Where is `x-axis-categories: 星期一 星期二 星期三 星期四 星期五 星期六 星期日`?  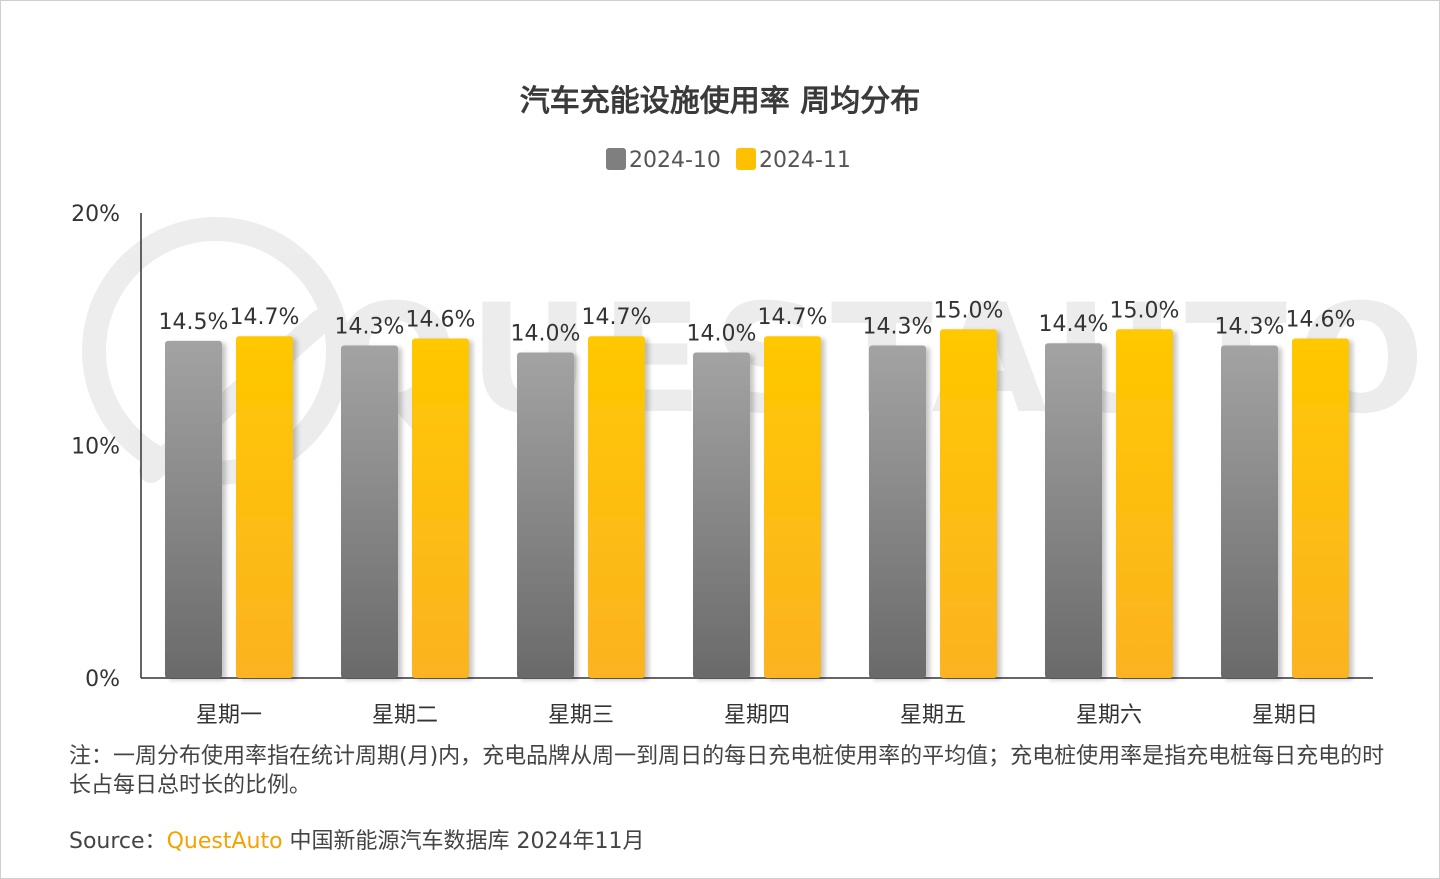
x-axis-categories: 星期一 星期二 星期三 星期四 星期五 星期六 星期日 is located at coordinates (757, 715).